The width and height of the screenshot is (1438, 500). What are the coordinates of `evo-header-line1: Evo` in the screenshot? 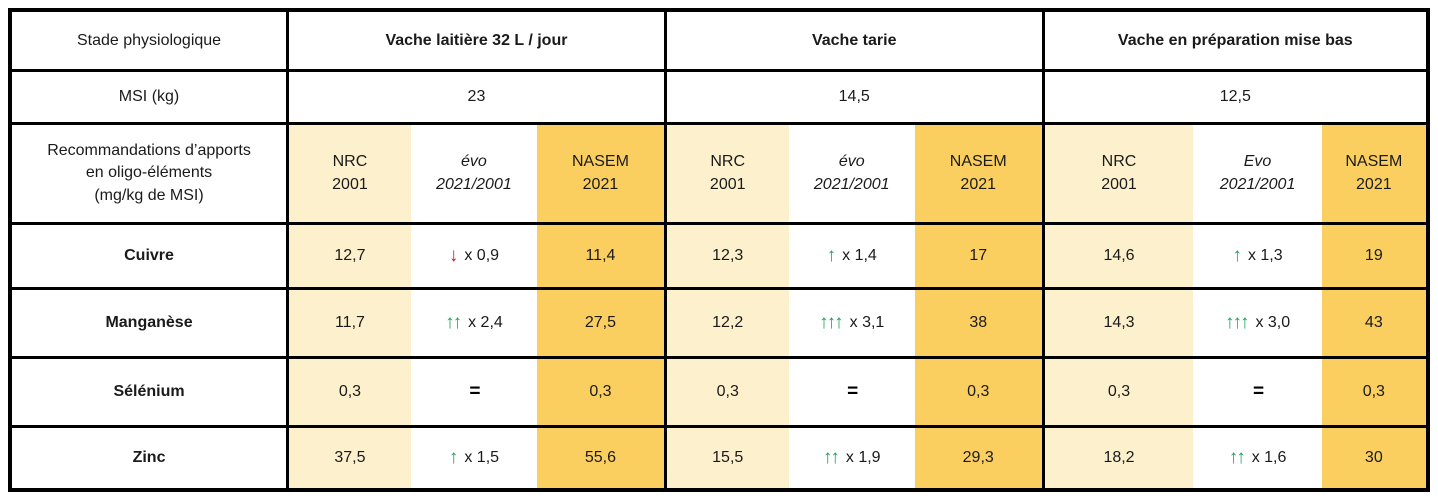 It's located at (1257, 162).